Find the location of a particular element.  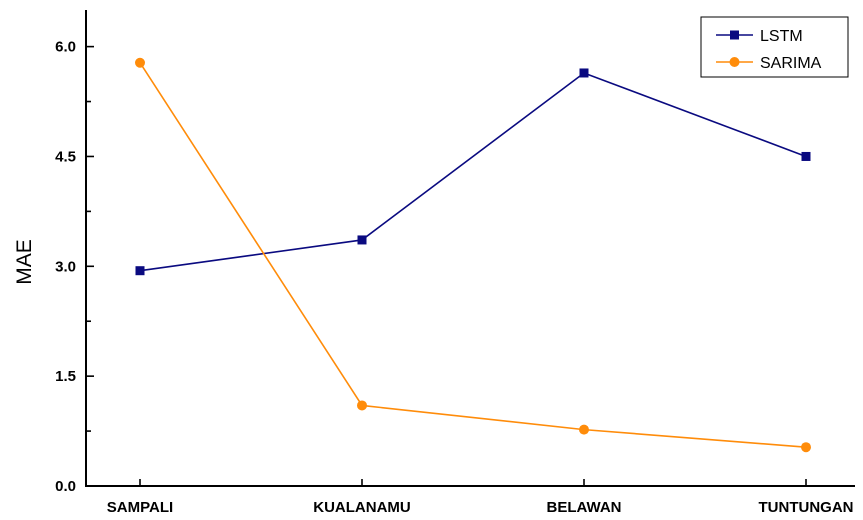

x-tick-label: BELAWAN is located at coordinates (584, 507).